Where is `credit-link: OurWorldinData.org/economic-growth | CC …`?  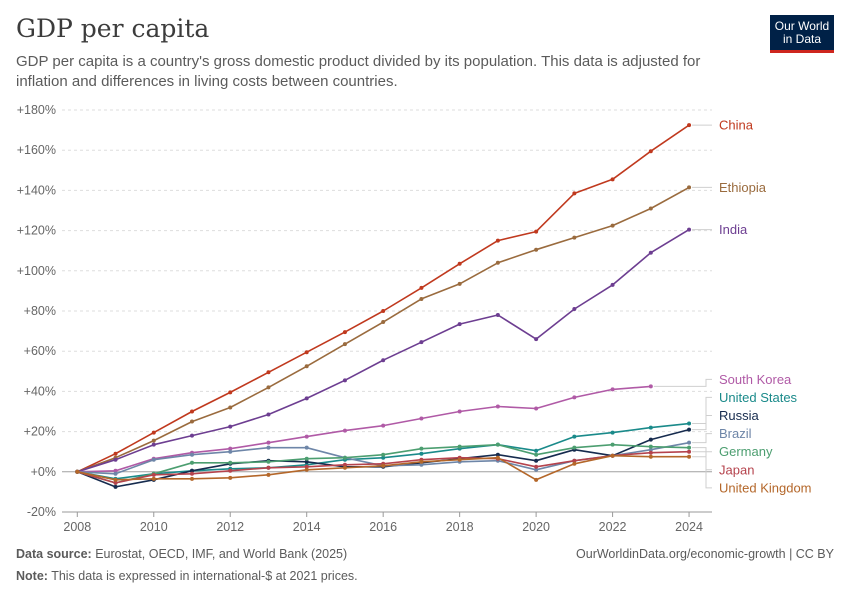
credit-link: OurWorldinData.org/economic-growth | CC … is located at coordinates (705, 554).